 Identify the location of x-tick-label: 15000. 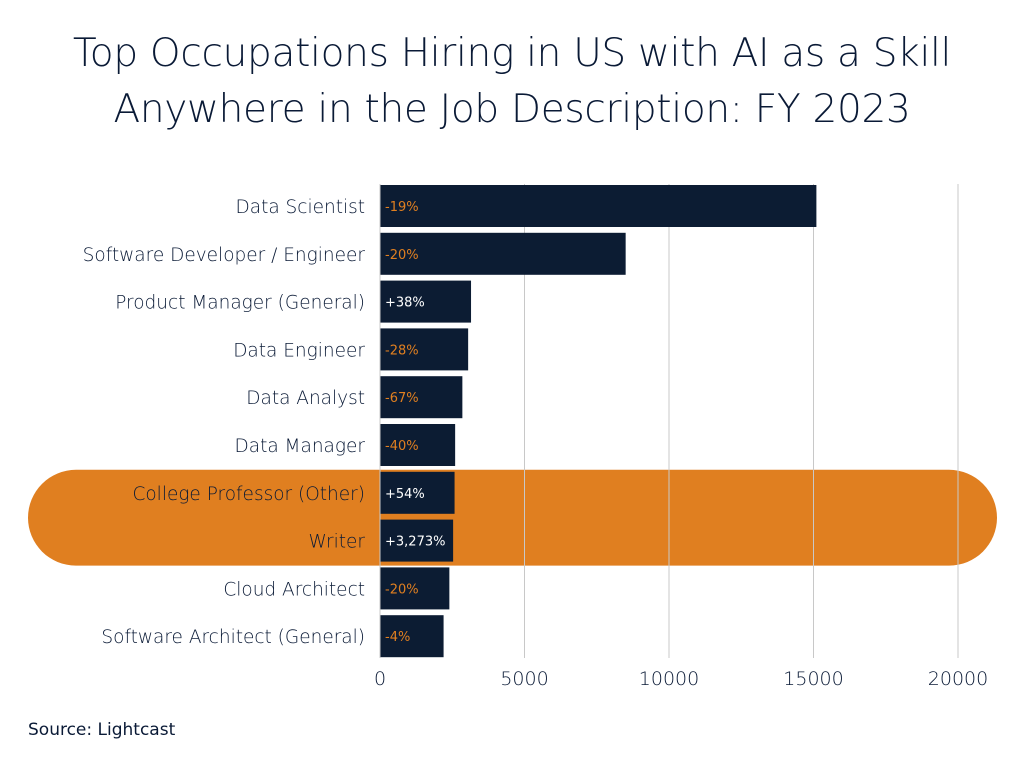
(813, 679).